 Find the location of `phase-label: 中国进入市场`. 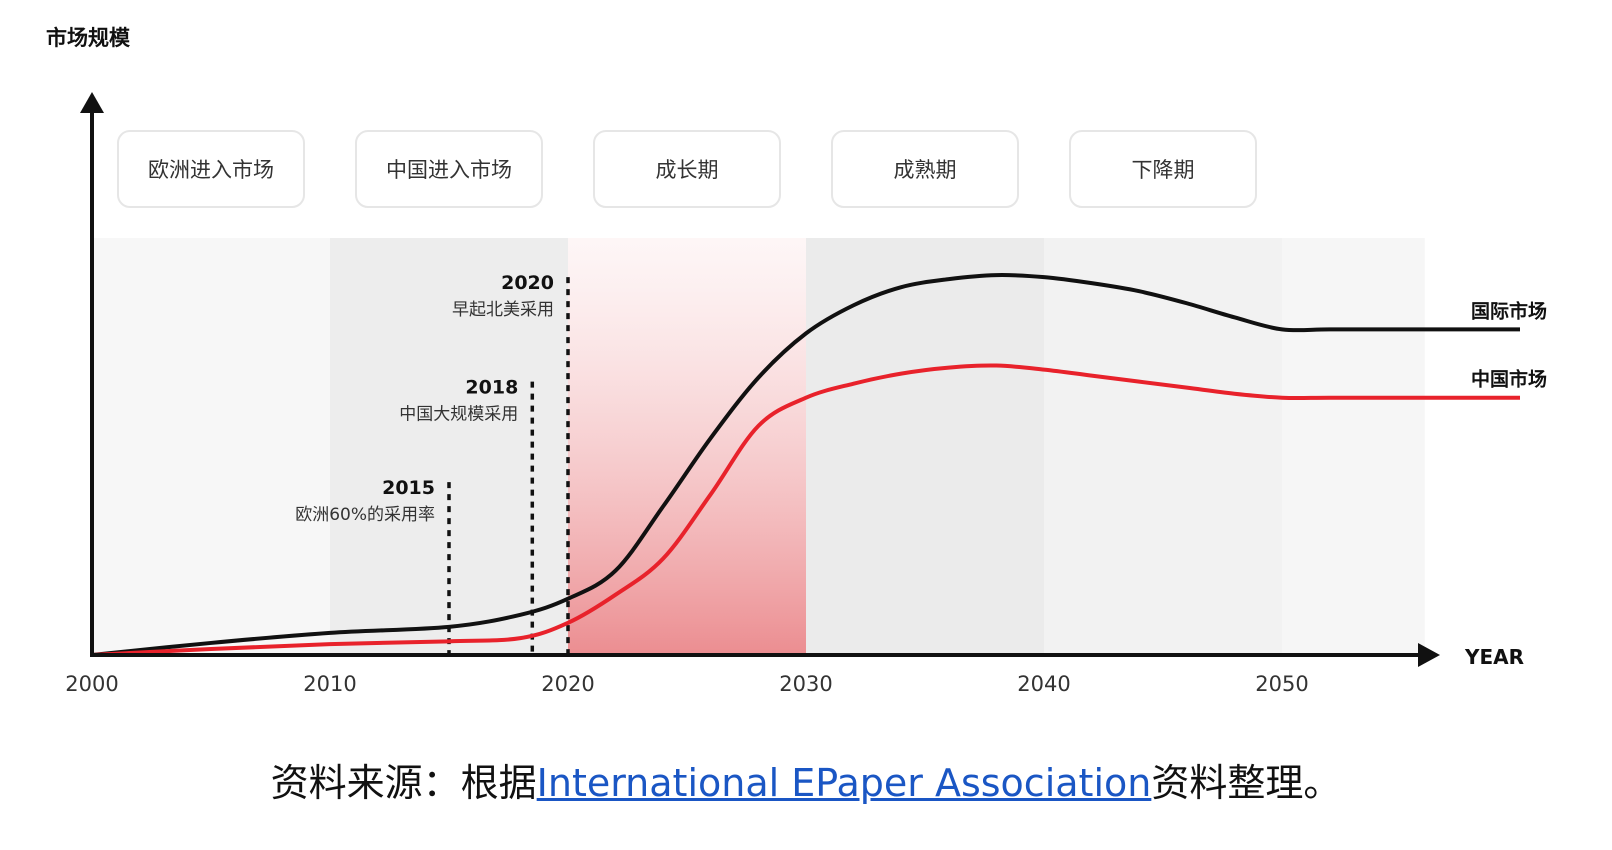

phase-label: 中国进入市场 is located at coordinates (449, 170).